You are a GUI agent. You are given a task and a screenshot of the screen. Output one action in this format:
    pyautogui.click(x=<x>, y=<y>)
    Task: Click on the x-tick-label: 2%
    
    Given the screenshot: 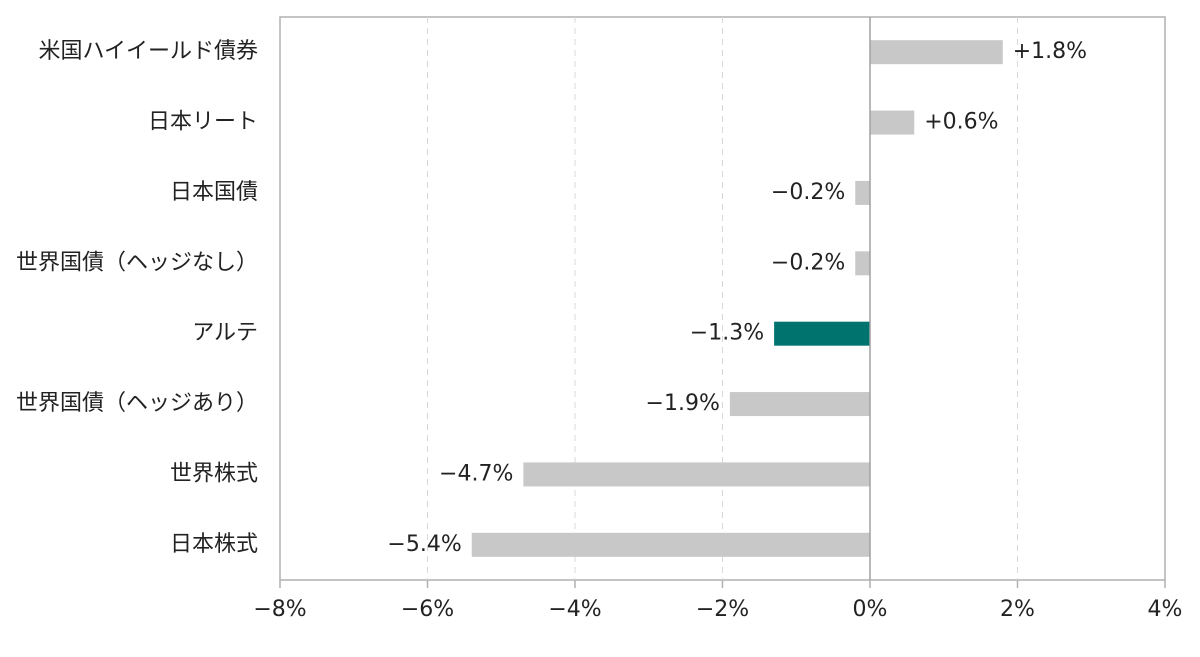 What is the action you would take?
    pyautogui.click(x=1017, y=609)
    